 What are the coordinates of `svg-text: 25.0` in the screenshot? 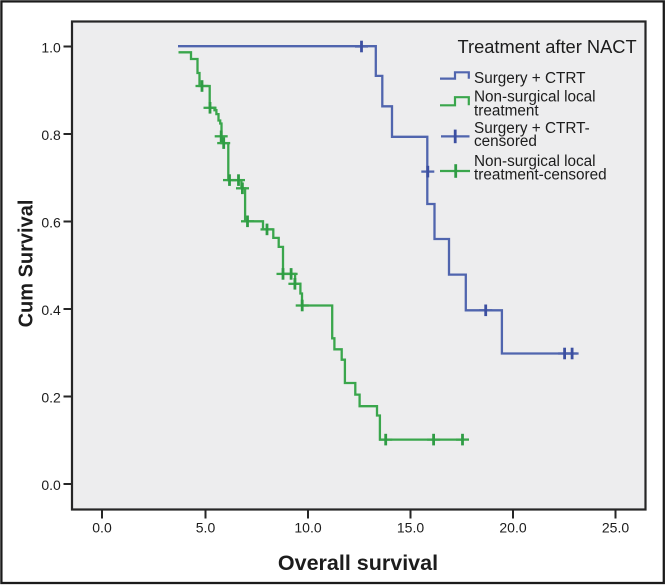 It's located at (615, 528).